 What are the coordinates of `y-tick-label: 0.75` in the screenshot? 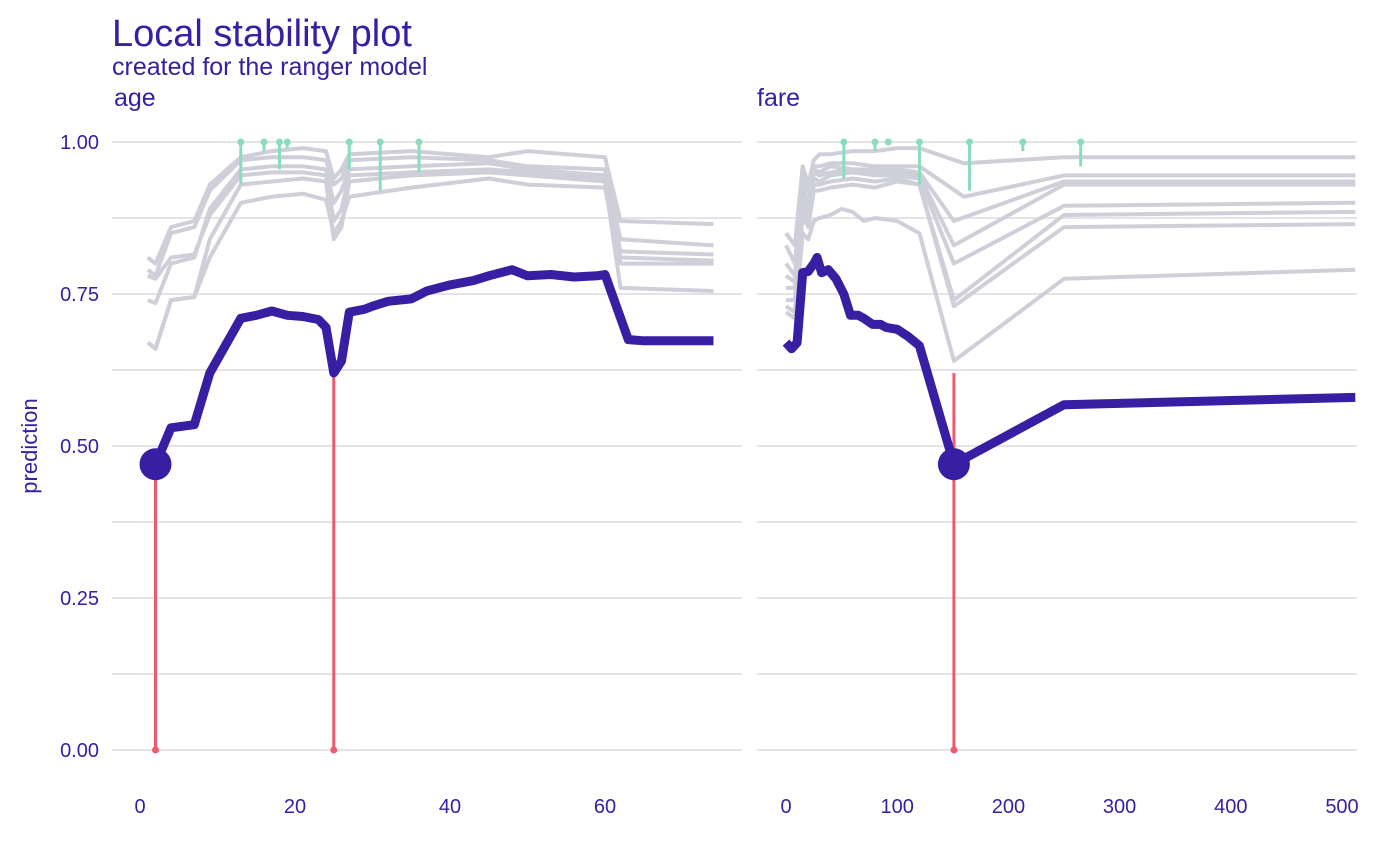 It's located at (79, 295).